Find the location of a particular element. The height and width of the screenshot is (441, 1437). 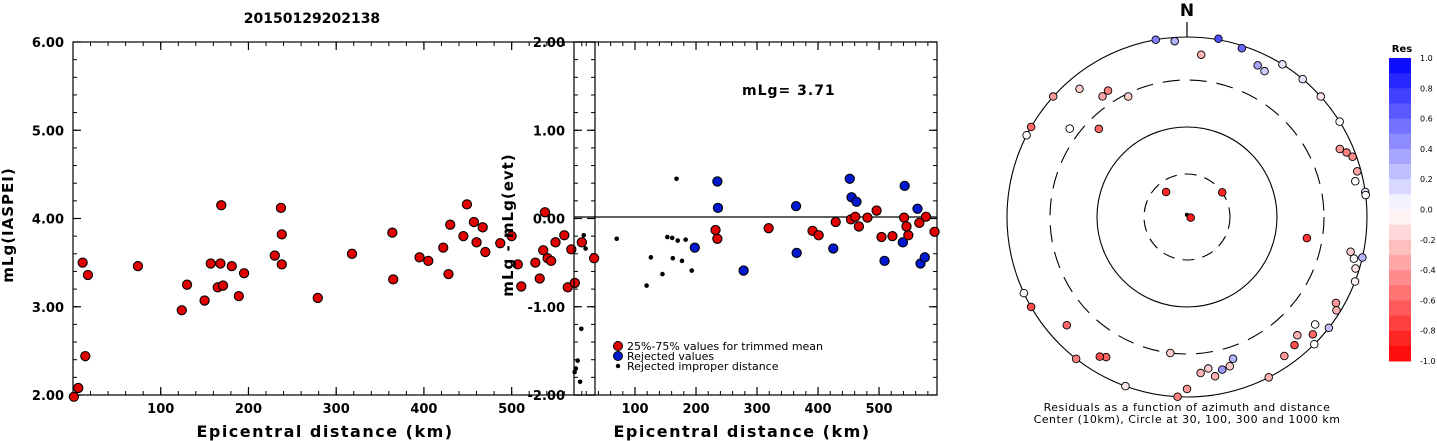

y-tick-label: -1.00 is located at coordinates (546, 308).